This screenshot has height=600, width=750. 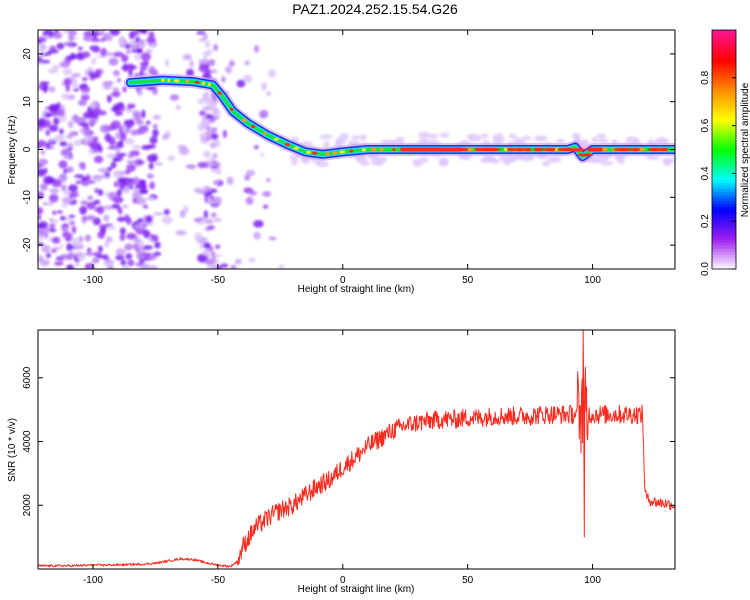 I want to click on snr-y-tick-label: 6000, so click(x=27, y=377).